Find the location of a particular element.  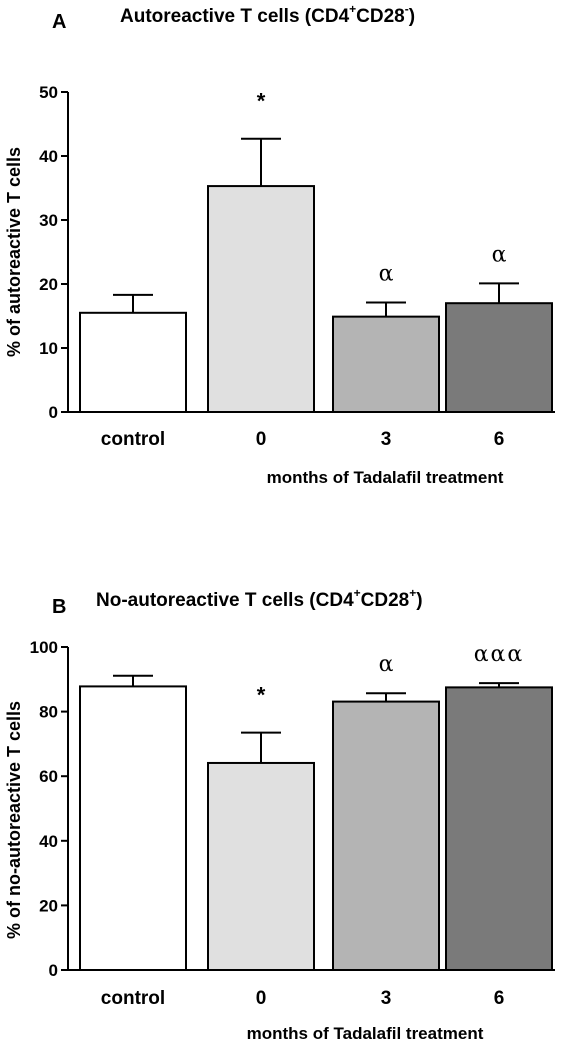

chart-title: Autoreactive T cells (CD4+CD28-) is located at coordinates (267, 14).